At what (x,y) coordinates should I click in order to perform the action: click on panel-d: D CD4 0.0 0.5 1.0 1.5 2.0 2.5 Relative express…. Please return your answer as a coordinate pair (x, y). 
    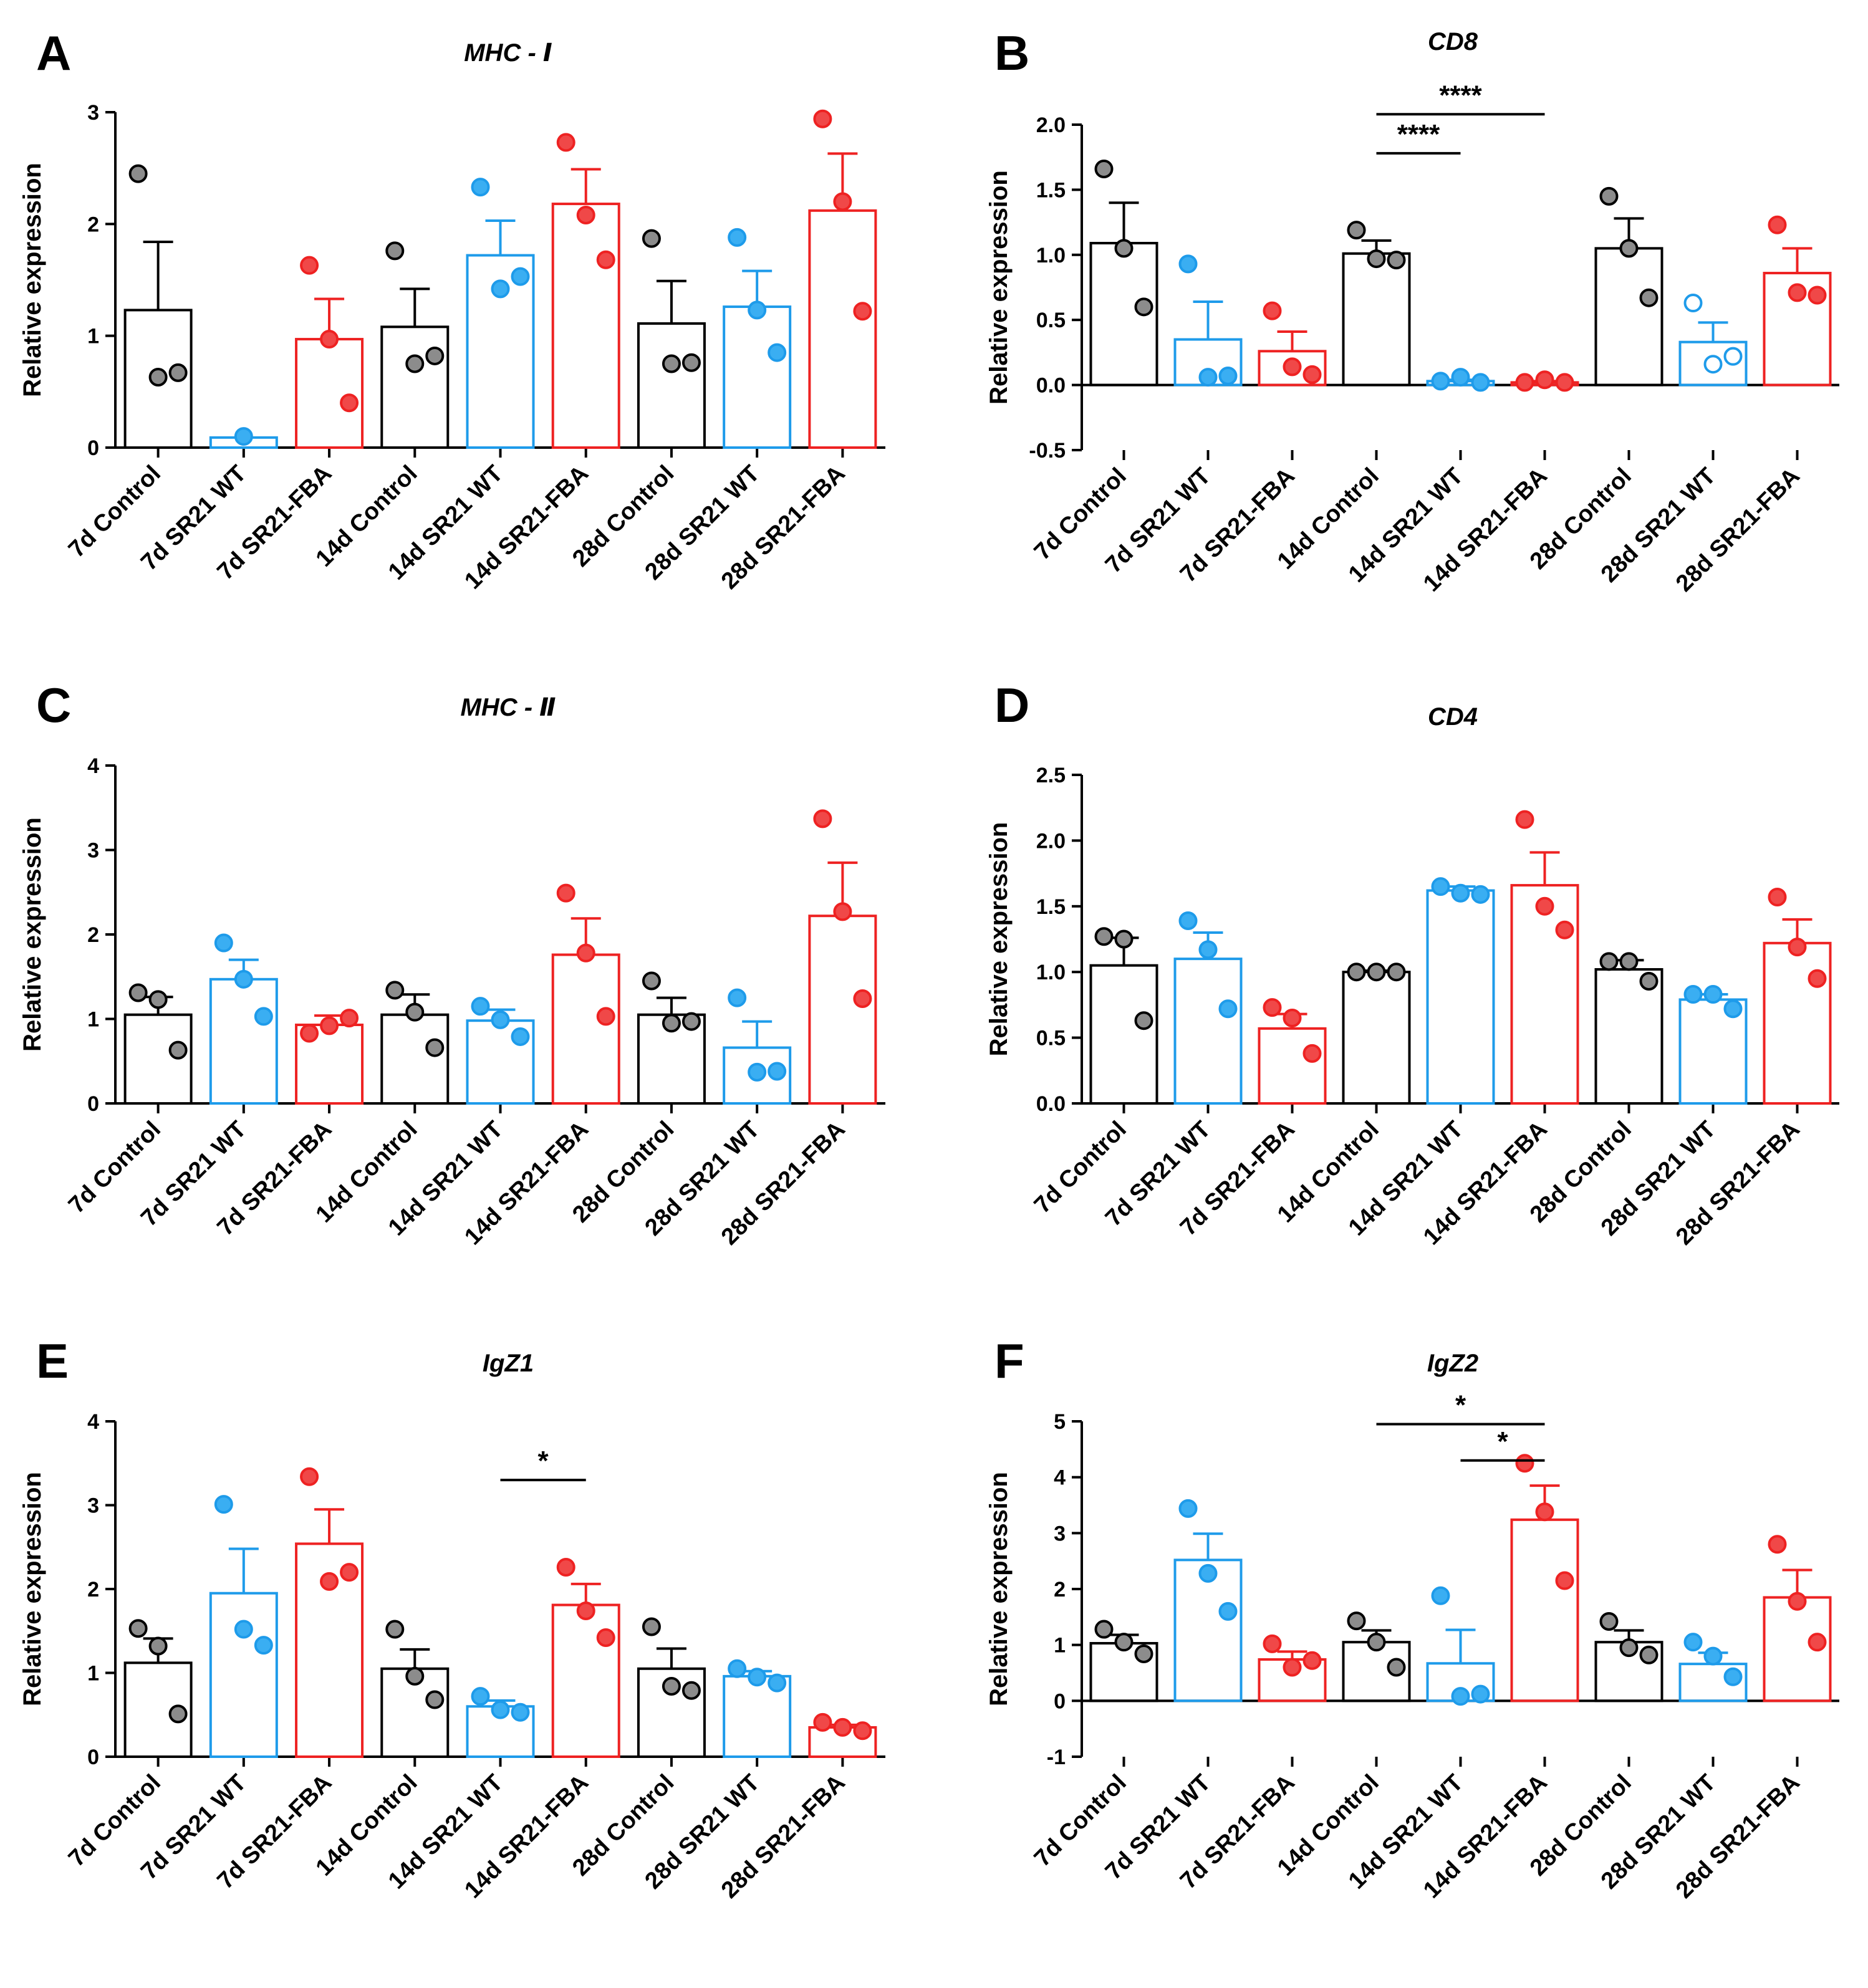
    Looking at the image, I should click on (1412, 964).